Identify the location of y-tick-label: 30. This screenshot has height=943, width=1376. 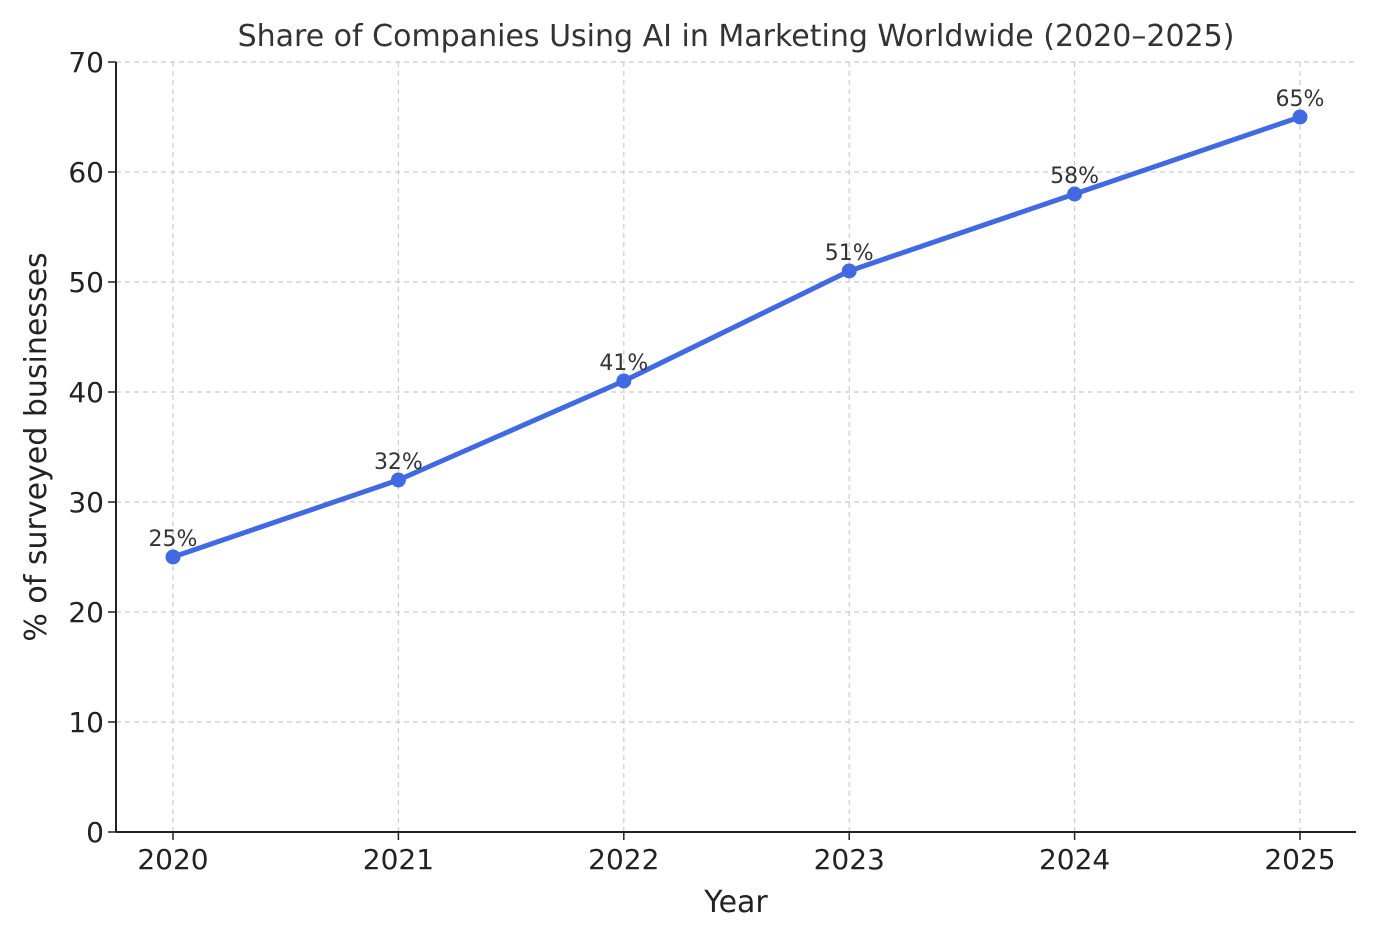
(86, 502).